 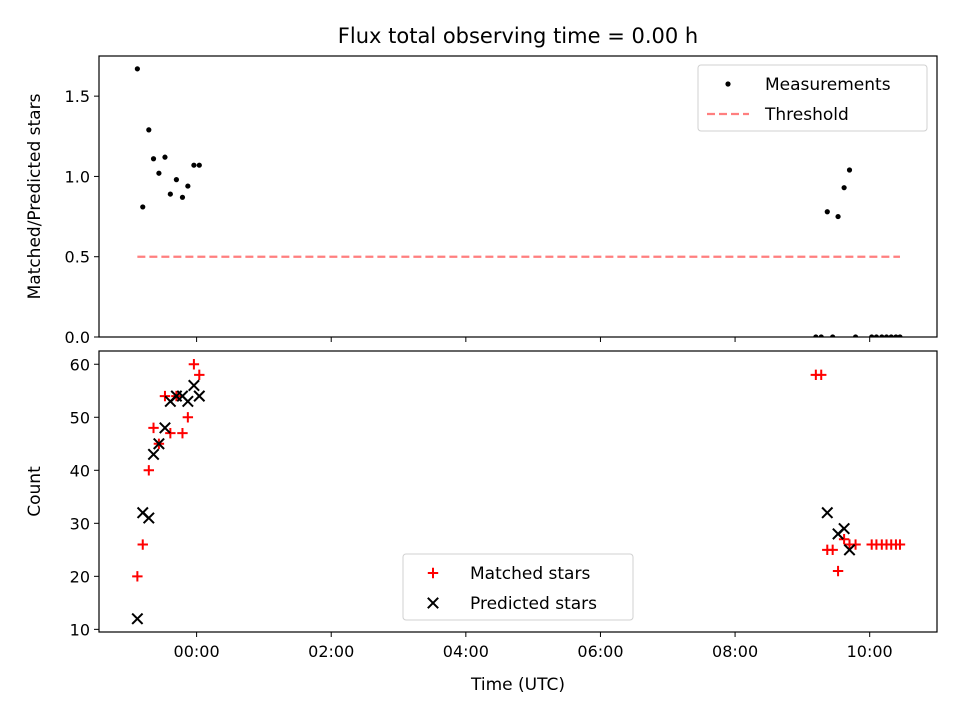 What do you see at coordinates (331, 651) in the screenshot?
I see `x-tick-label: 02:00` at bounding box center [331, 651].